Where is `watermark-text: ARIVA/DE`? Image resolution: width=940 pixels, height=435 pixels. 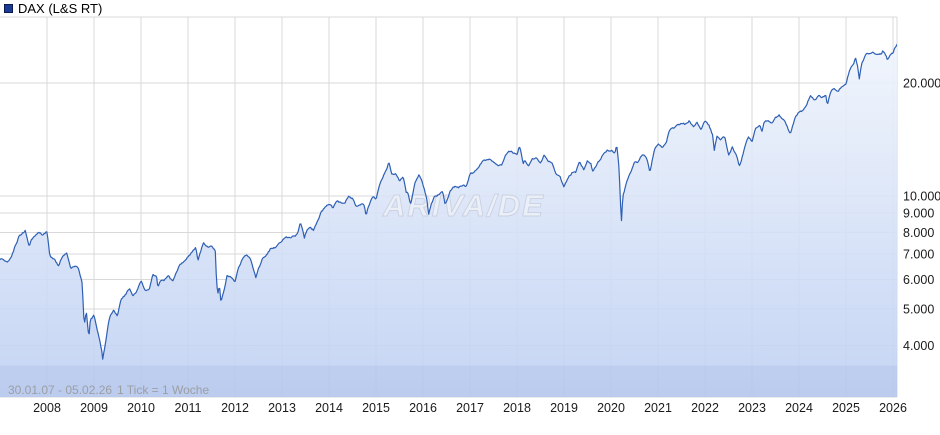 watermark-text: ARIVA/DE is located at coordinates (463, 205).